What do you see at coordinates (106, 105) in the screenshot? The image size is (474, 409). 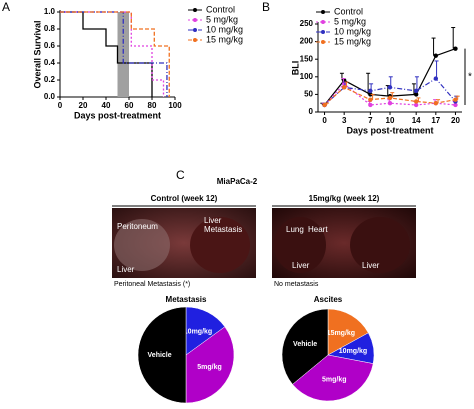 I see `x-tick-label: 40` at bounding box center [106, 105].